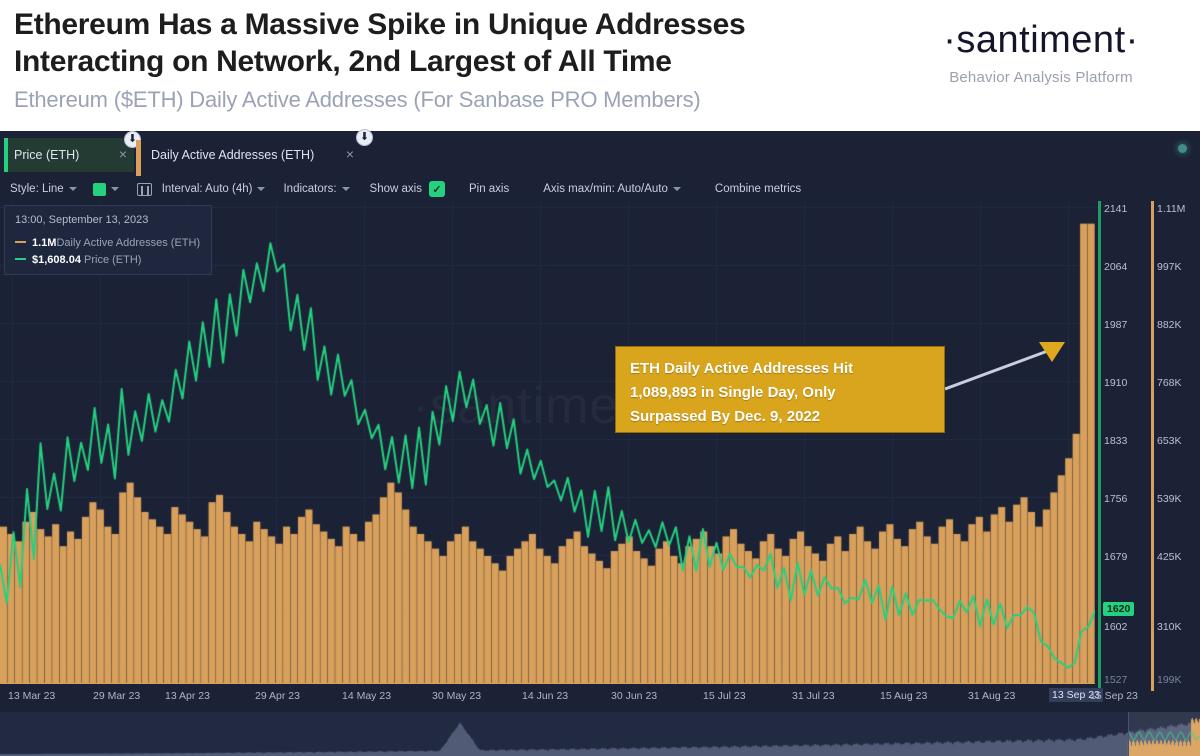 The image size is (1200, 756). What do you see at coordinates (1052, 352) in the screenshot?
I see `peak-marker-icon` at bounding box center [1052, 352].